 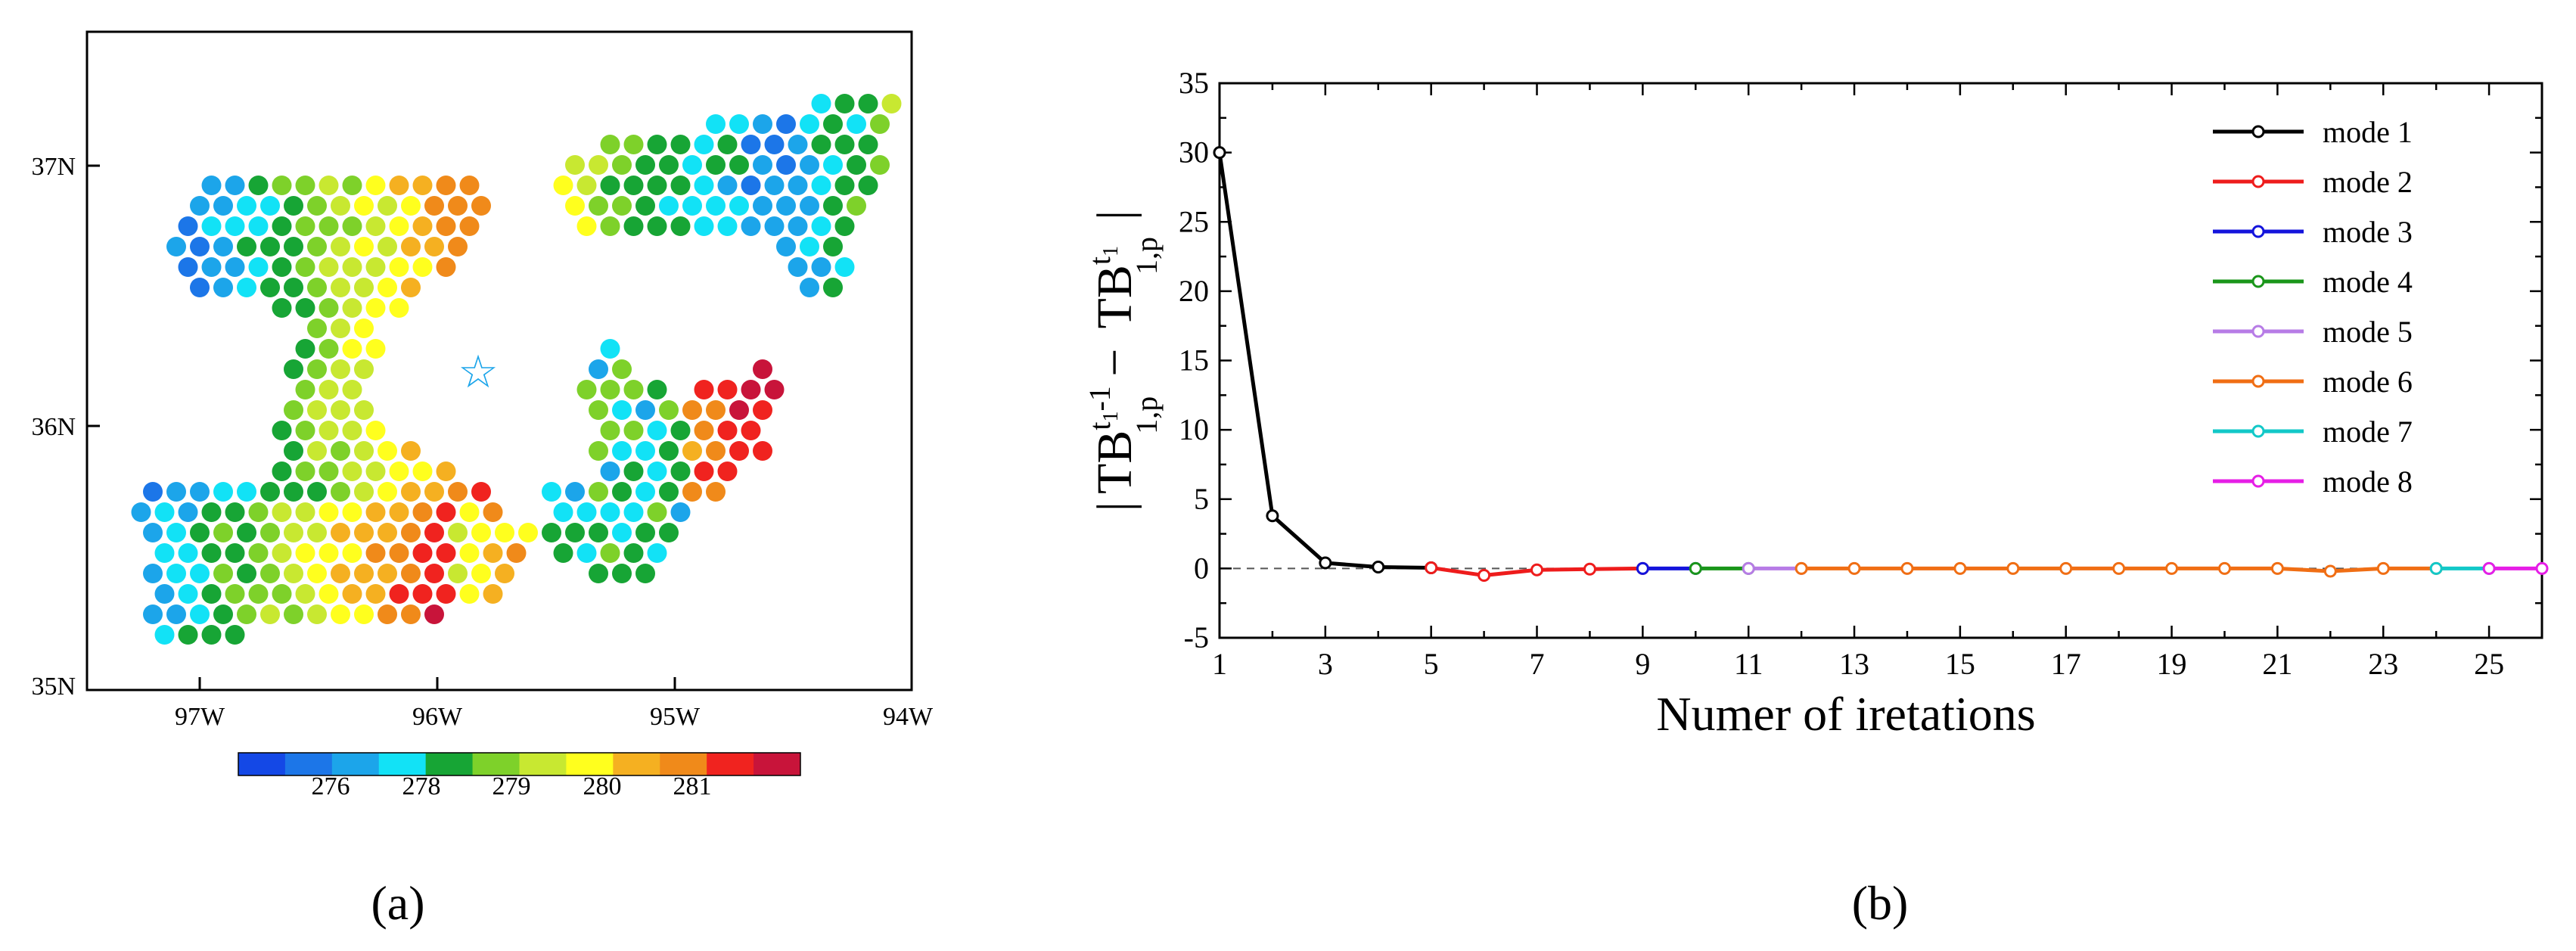 What do you see at coordinates (512, 786) in the screenshot?
I see `colorbar-label: 279` at bounding box center [512, 786].